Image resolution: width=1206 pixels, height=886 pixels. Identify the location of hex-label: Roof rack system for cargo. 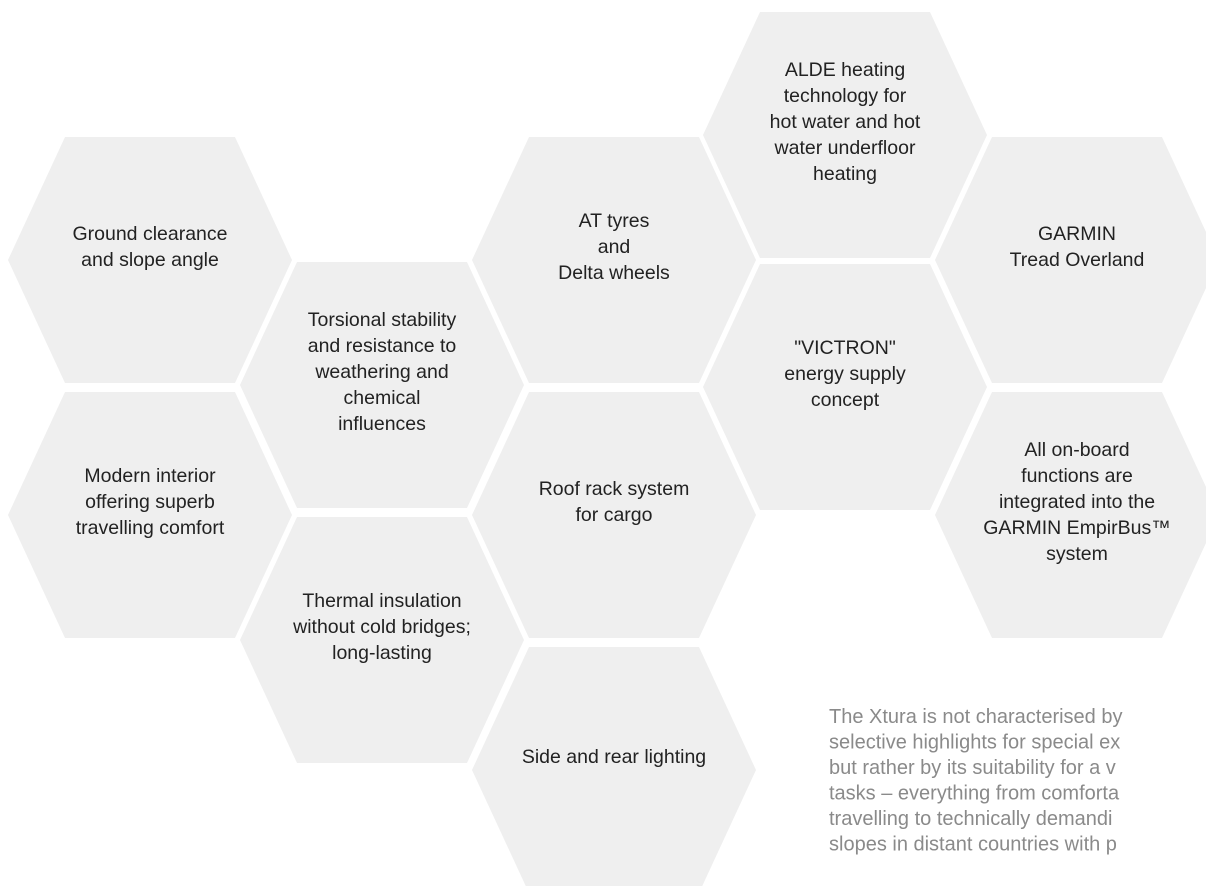
(614, 502).